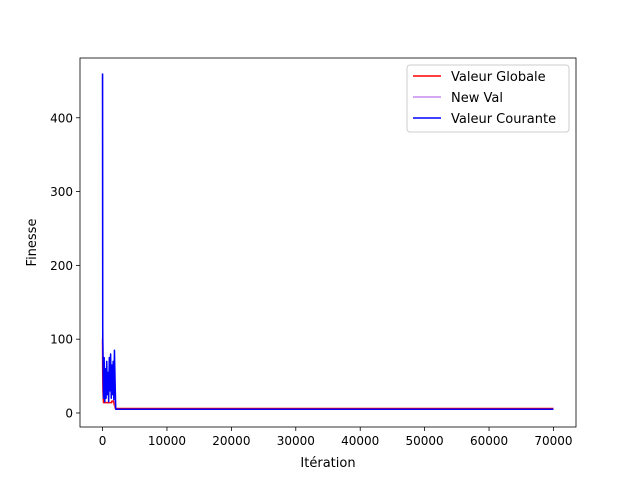 The image size is (640, 480). What do you see at coordinates (61, 118) in the screenshot?
I see `y-tick-label: 400` at bounding box center [61, 118].